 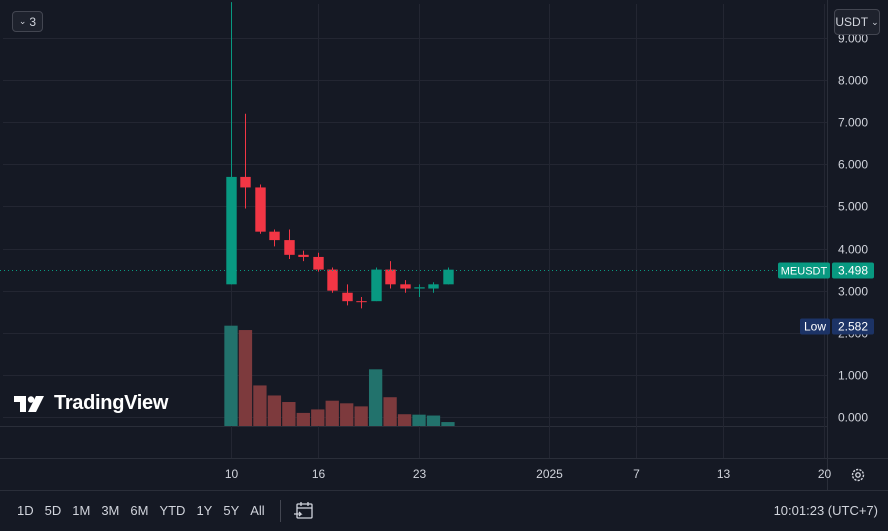 I want to click on timeframe-5d: 5D, so click(x=53, y=510).